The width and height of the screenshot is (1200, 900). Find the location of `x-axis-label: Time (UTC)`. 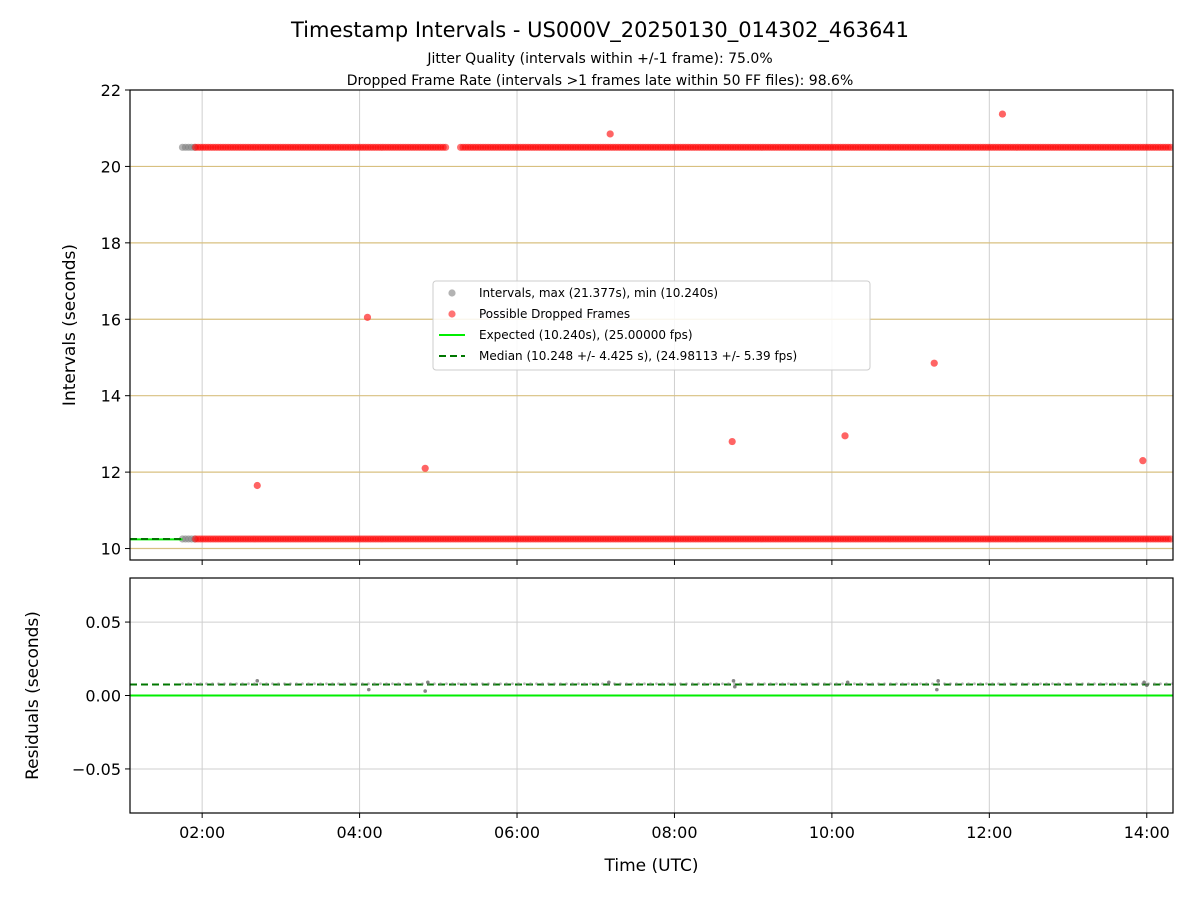

x-axis-label: Time (UTC) is located at coordinates (651, 866).